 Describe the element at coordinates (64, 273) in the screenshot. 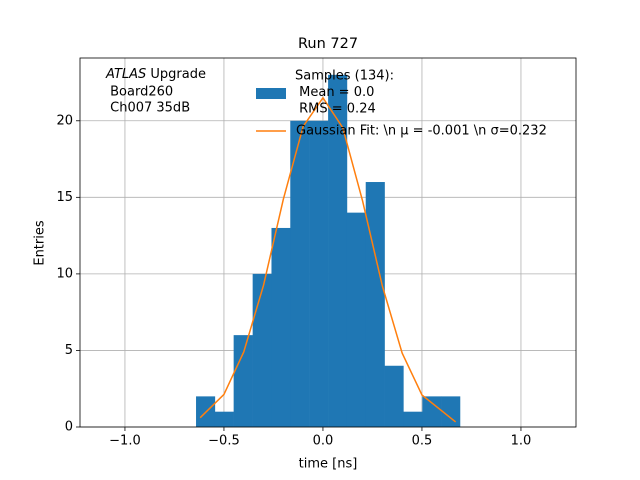

I see `y-tick-label: 10` at that location.